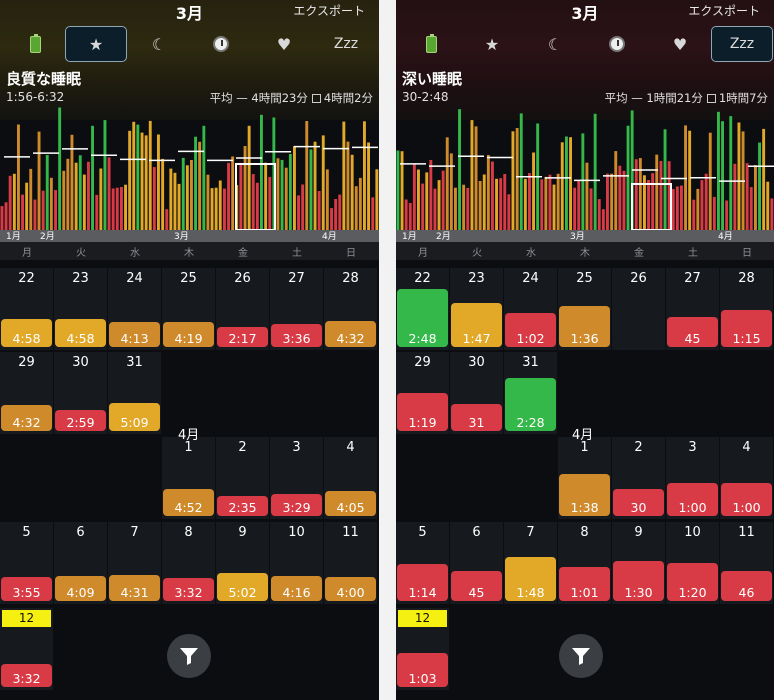  What do you see at coordinates (350, 563) in the screenshot?
I see `day-cell: 11 4:00` at bounding box center [350, 563].